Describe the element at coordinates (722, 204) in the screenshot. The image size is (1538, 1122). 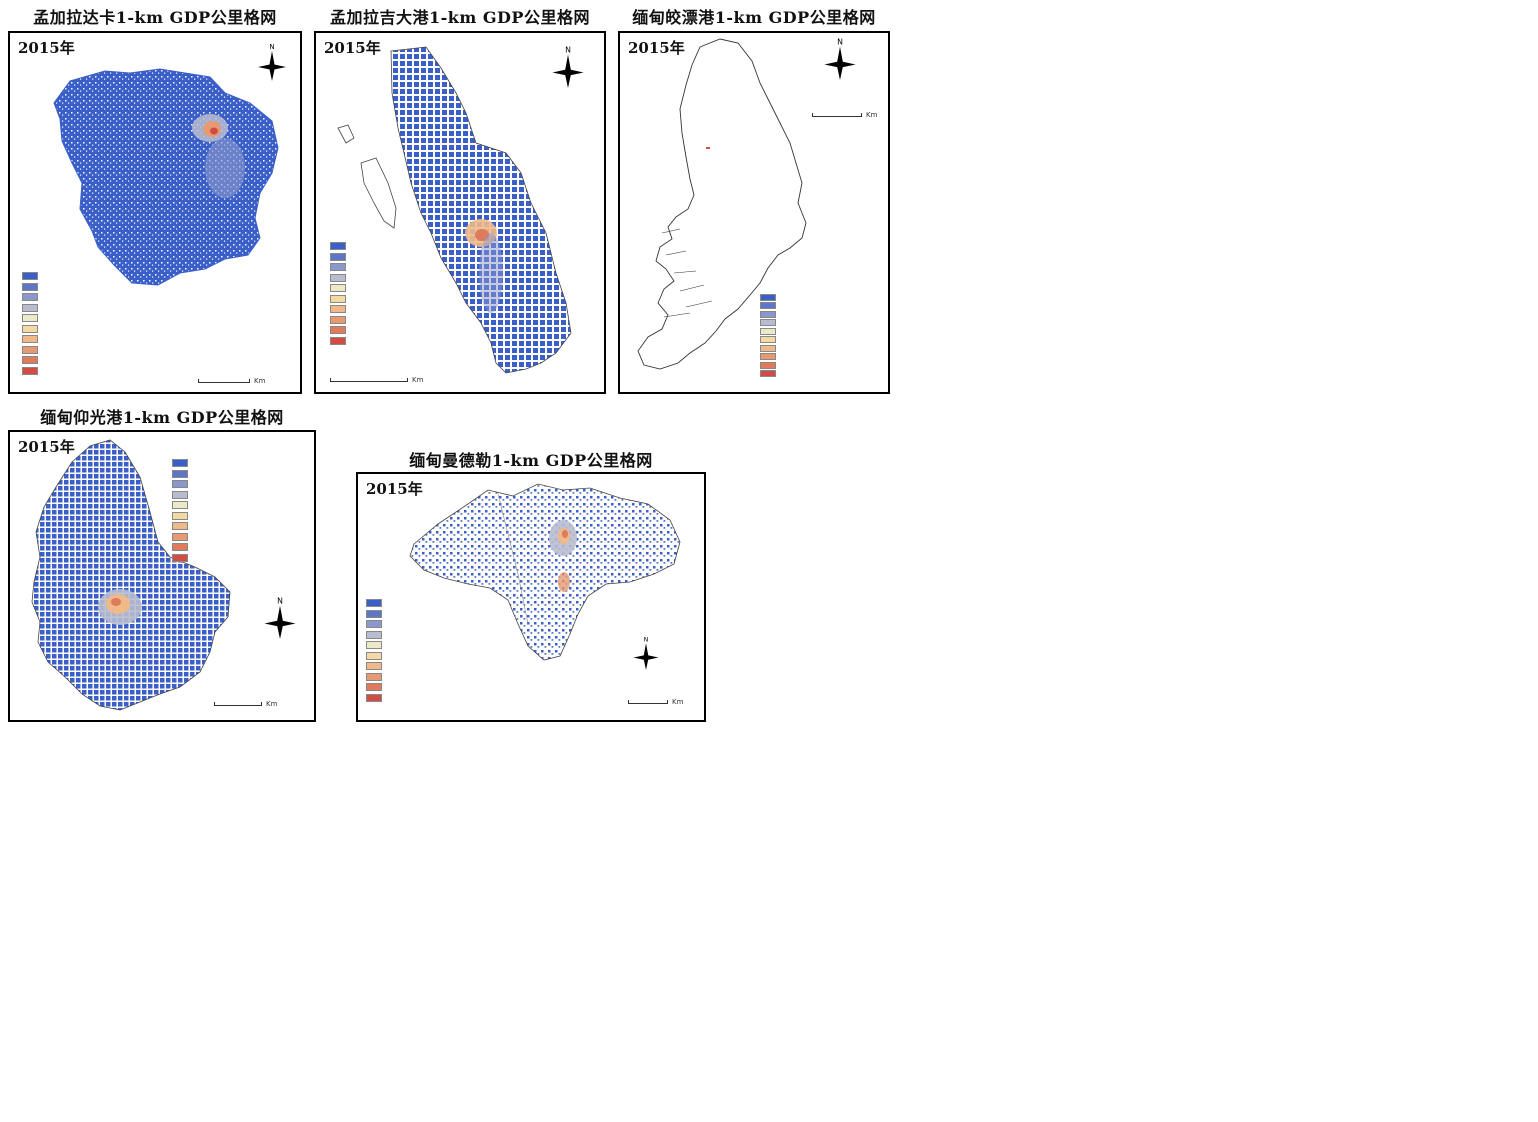
I see `kyaukphyu-coastline` at that location.